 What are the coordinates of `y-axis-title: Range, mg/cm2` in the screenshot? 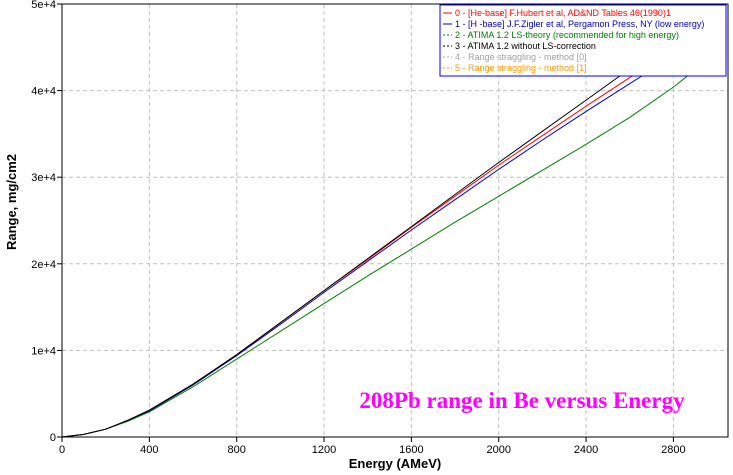 It's located at (11, 202).